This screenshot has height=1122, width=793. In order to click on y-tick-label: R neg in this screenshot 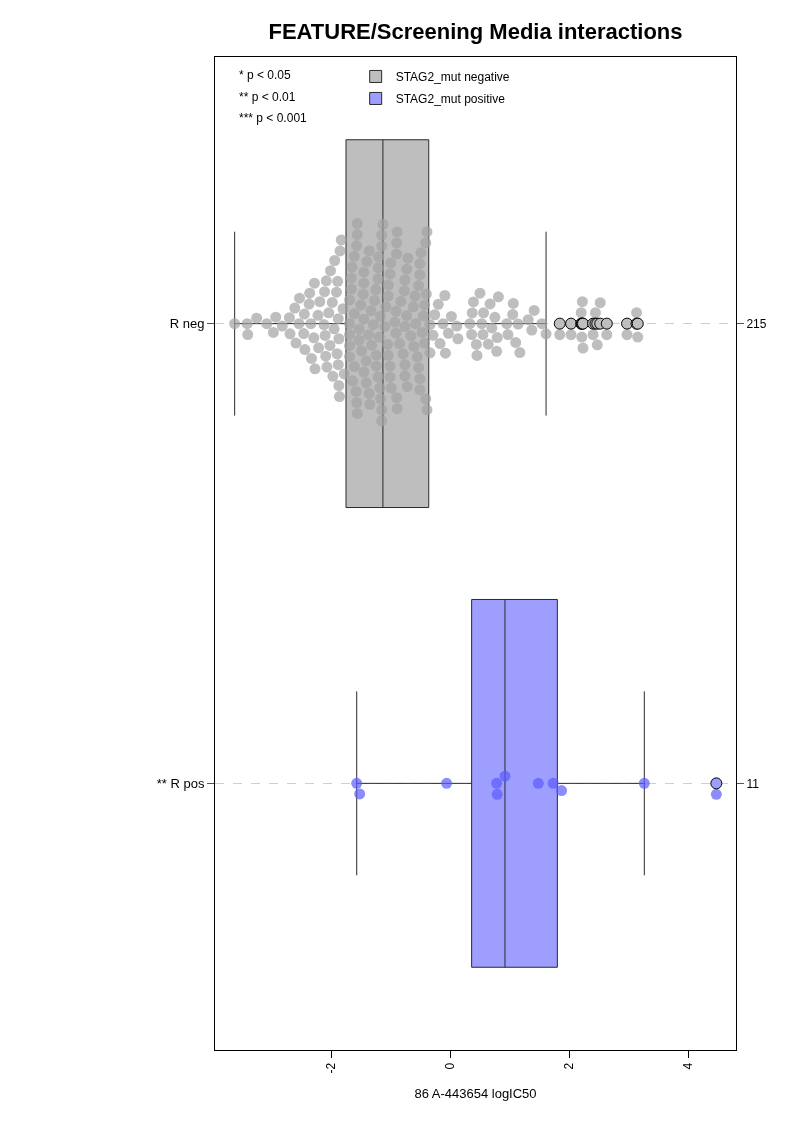, I will do `click(187, 324)`.